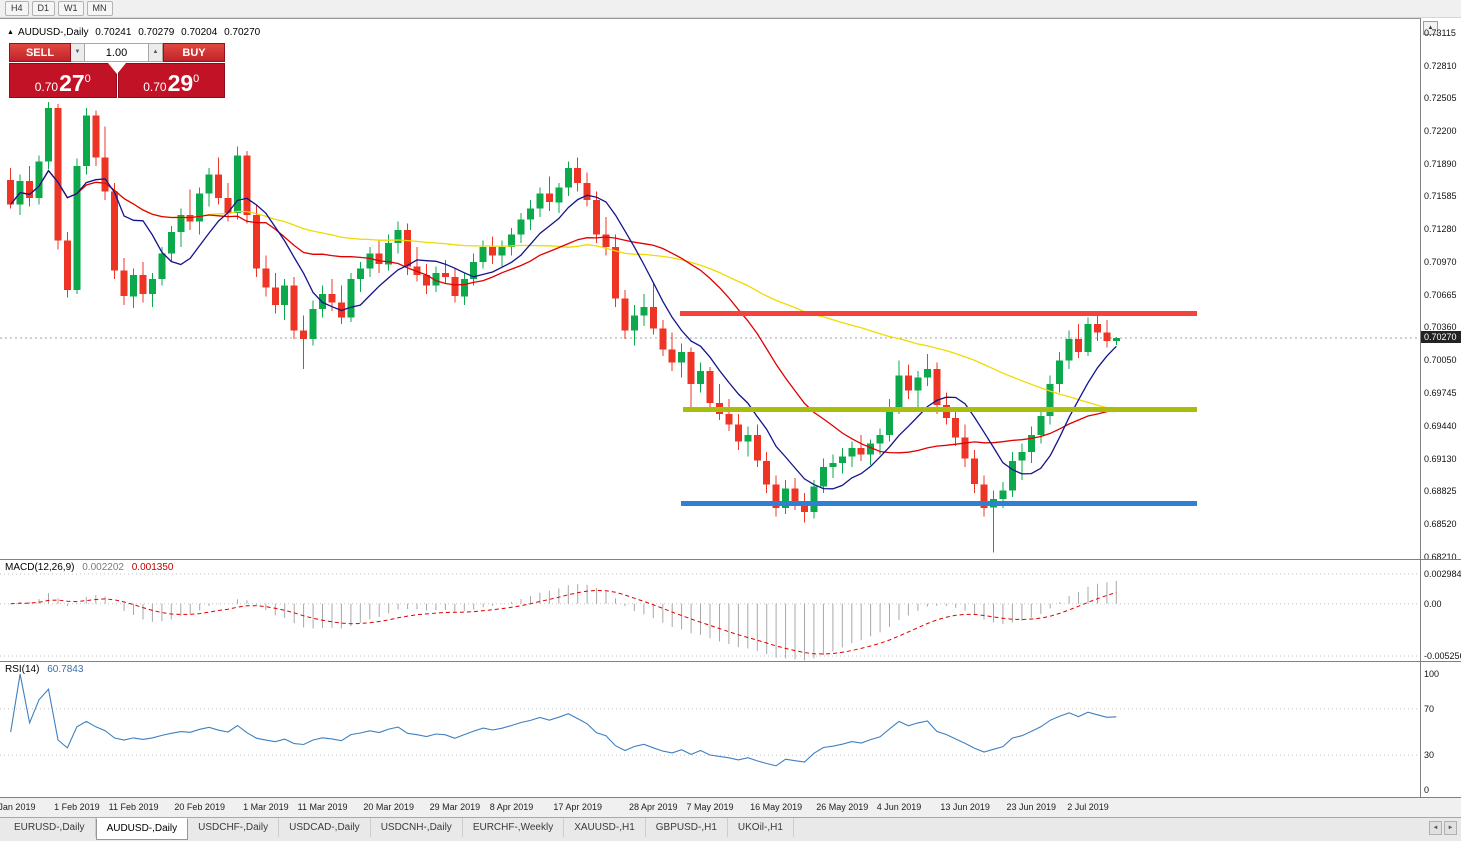 The width and height of the screenshot is (1461, 841). Describe the element at coordinates (1440, 130) in the screenshot. I see `price-axis-label: 0.72200` at that location.